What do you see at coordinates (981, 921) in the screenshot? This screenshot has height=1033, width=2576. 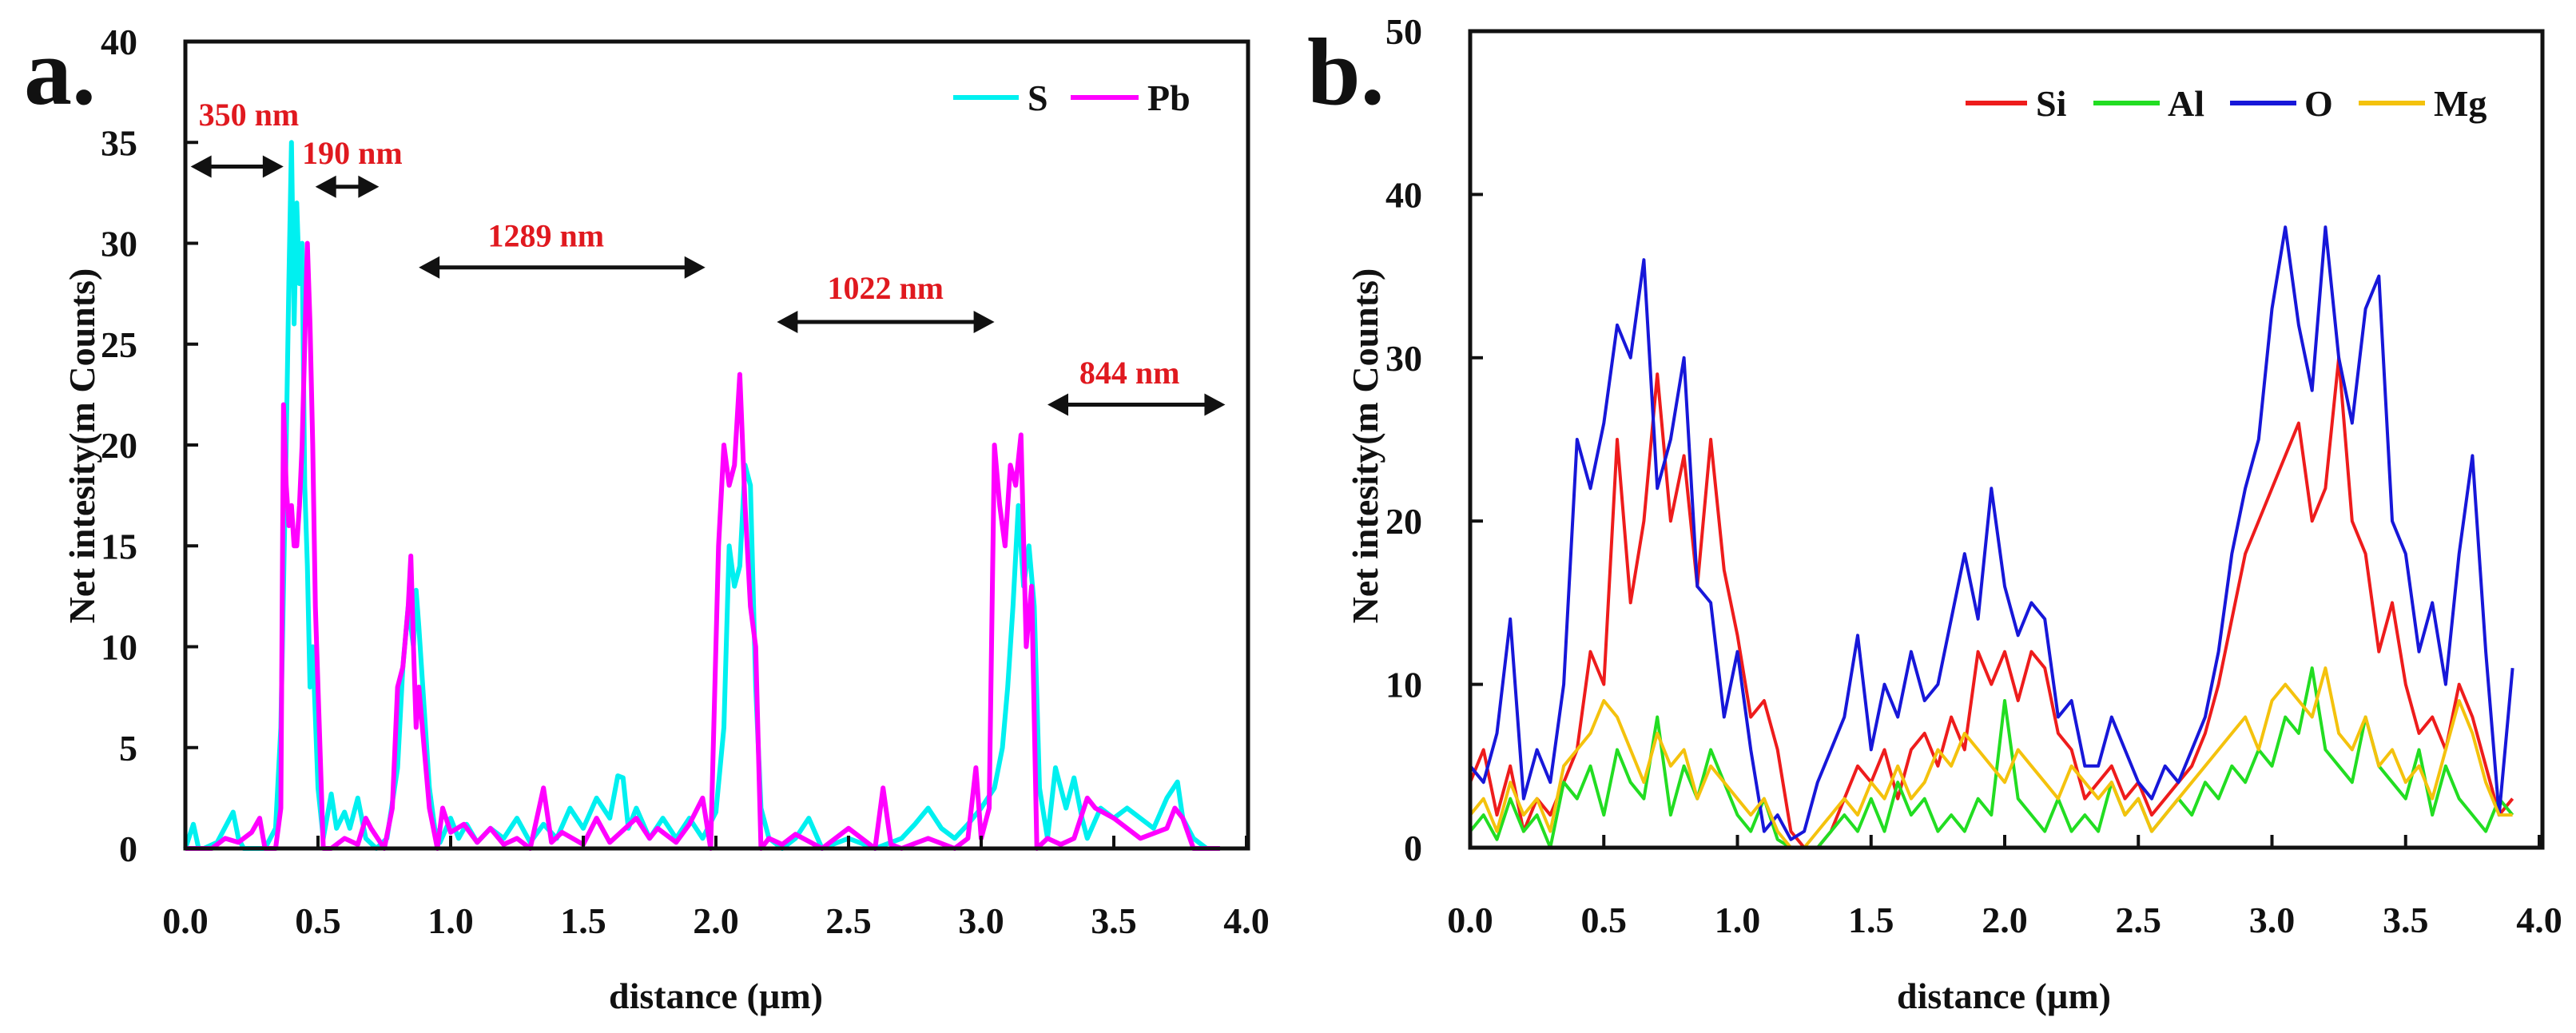 I see `panel-a-x-tick-label: 3.0` at bounding box center [981, 921].